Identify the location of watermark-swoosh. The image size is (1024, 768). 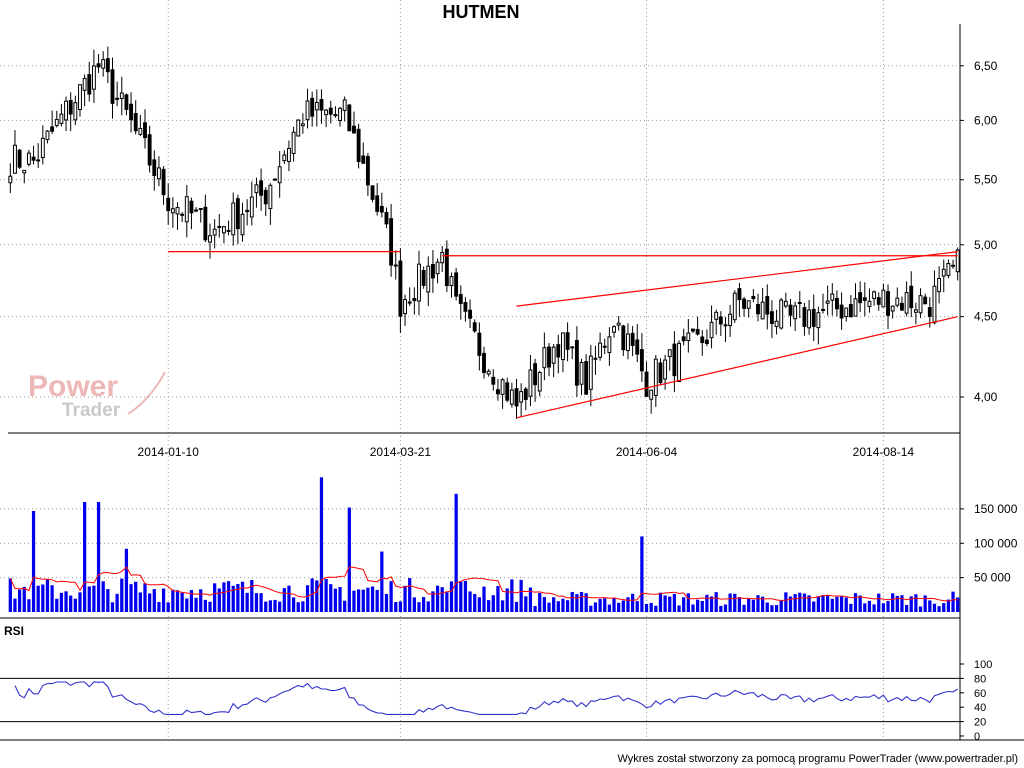
(146, 393).